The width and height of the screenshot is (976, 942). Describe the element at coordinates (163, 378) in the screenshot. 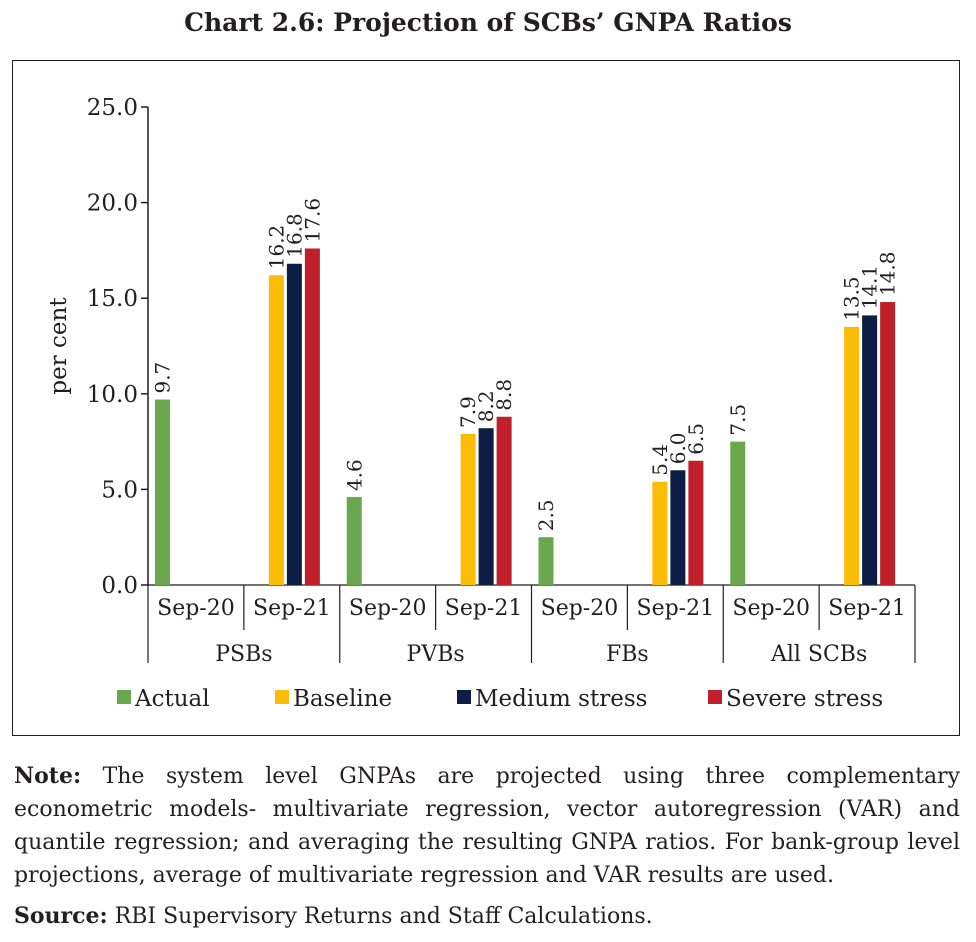

I see `data-label: 9.7` at that location.